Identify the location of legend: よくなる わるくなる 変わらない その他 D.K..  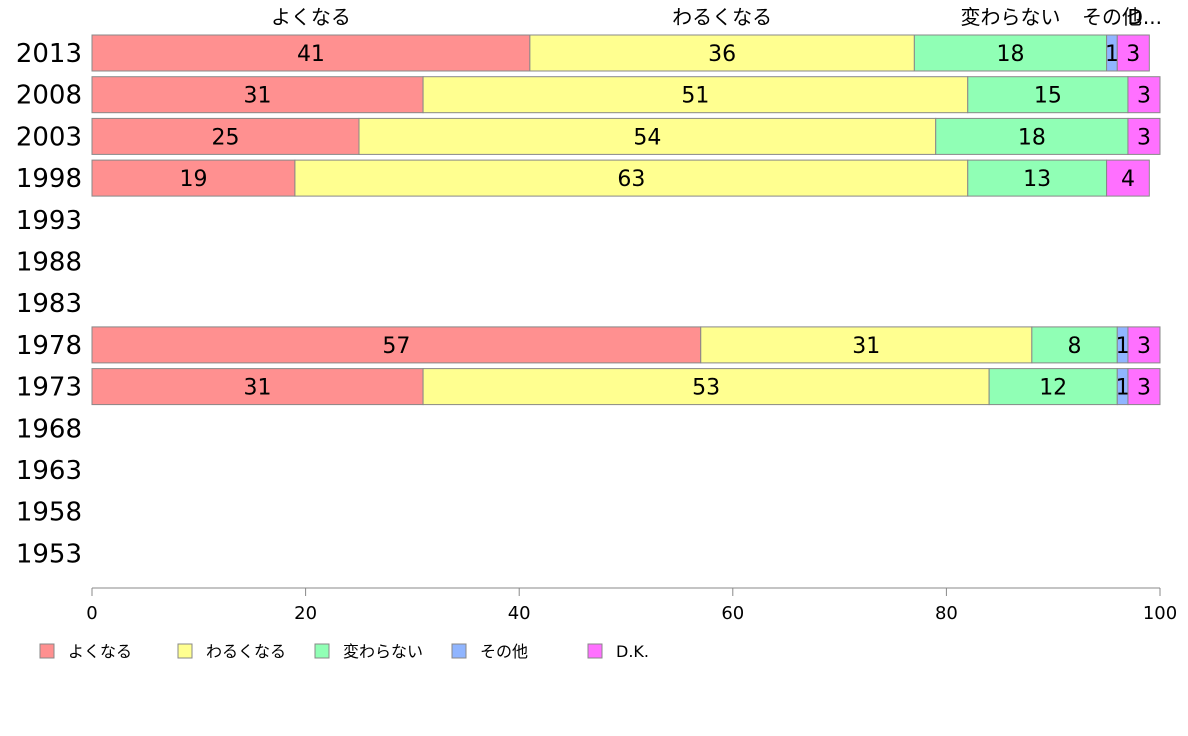
(344, 651).